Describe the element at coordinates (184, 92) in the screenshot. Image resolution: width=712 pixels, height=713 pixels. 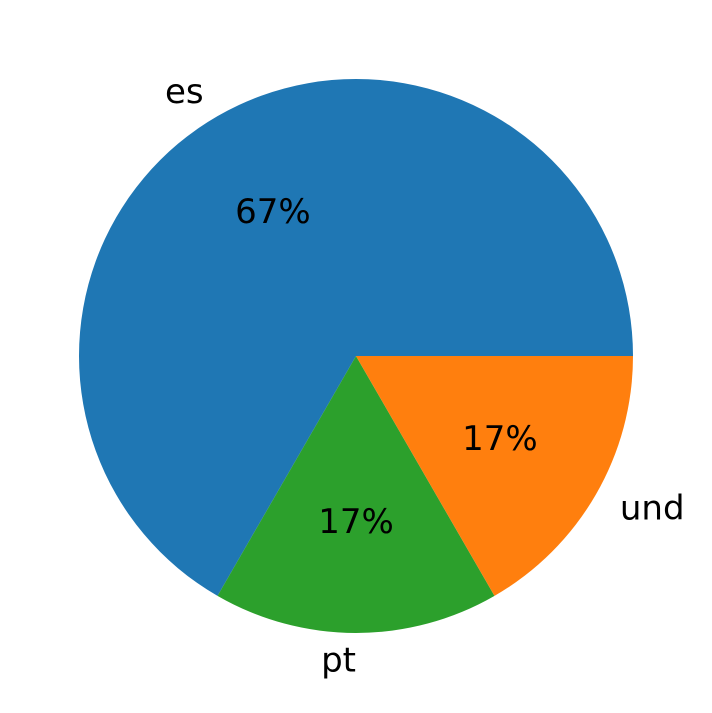
I see `slice-label-es: es` at that location.